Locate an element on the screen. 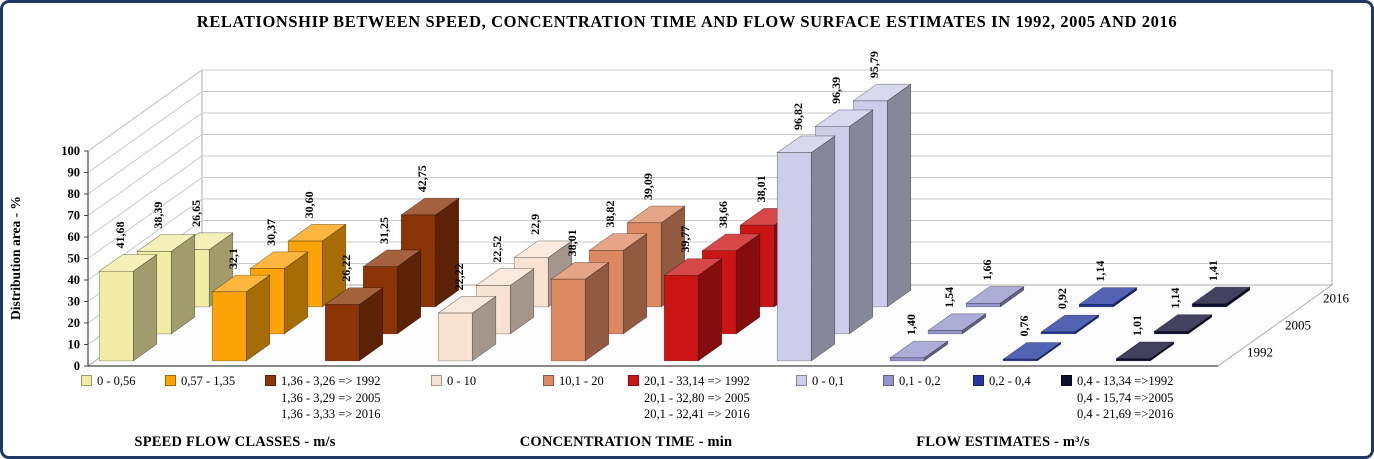  group-label-flow-estimates: FLOW ESTIMATES - m³/s is located at coordinates (1003, 442).